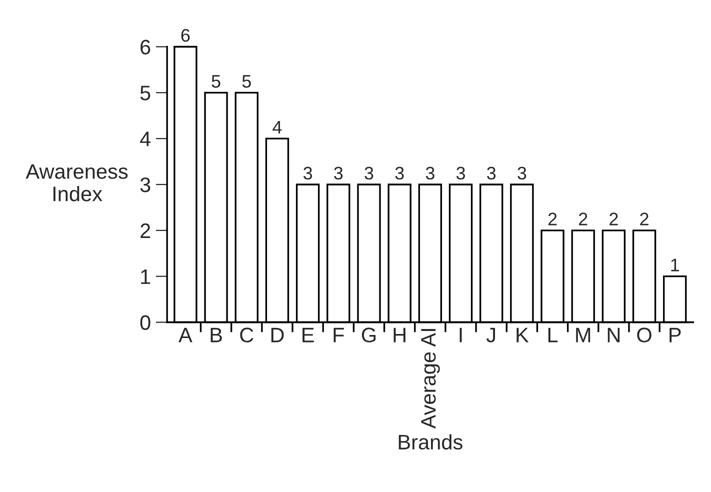 The image size is (711, 492). Describe the element at coordinates (675, 265) in the screenshot. I see `data-label: 1` at that location.